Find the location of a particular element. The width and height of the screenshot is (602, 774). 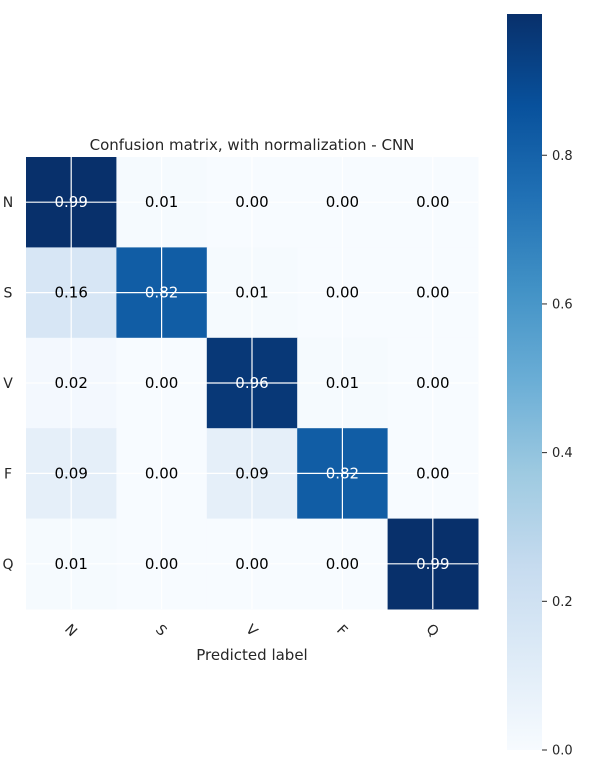

x-tick-label: N is located at coordinates (70, 630).